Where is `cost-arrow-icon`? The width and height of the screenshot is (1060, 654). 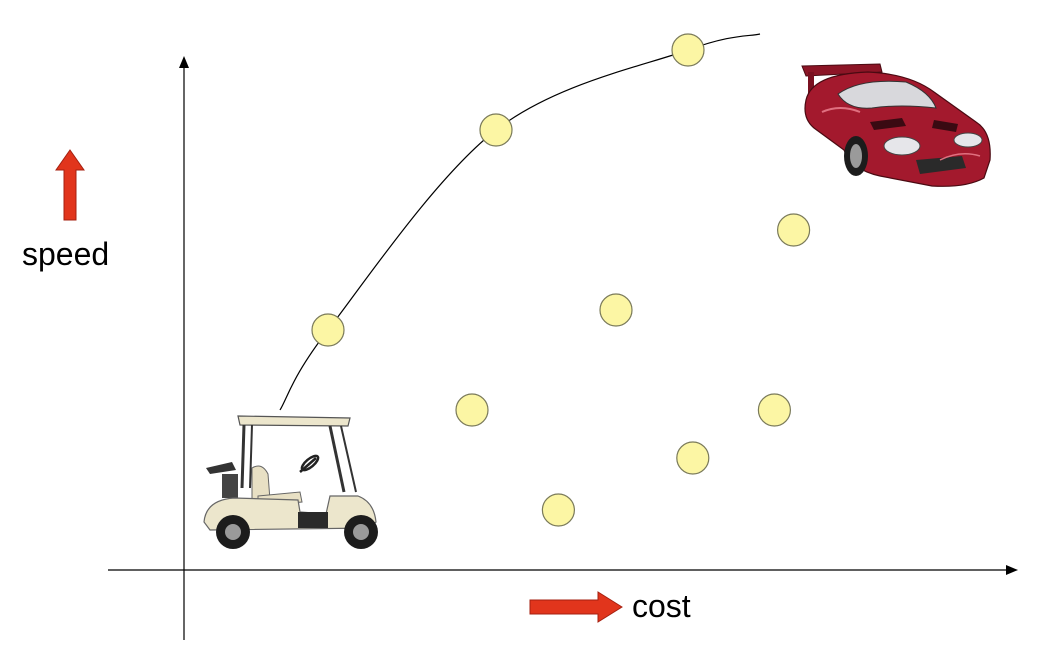 cost-arrow-icon is located at coordinates (576, 607).